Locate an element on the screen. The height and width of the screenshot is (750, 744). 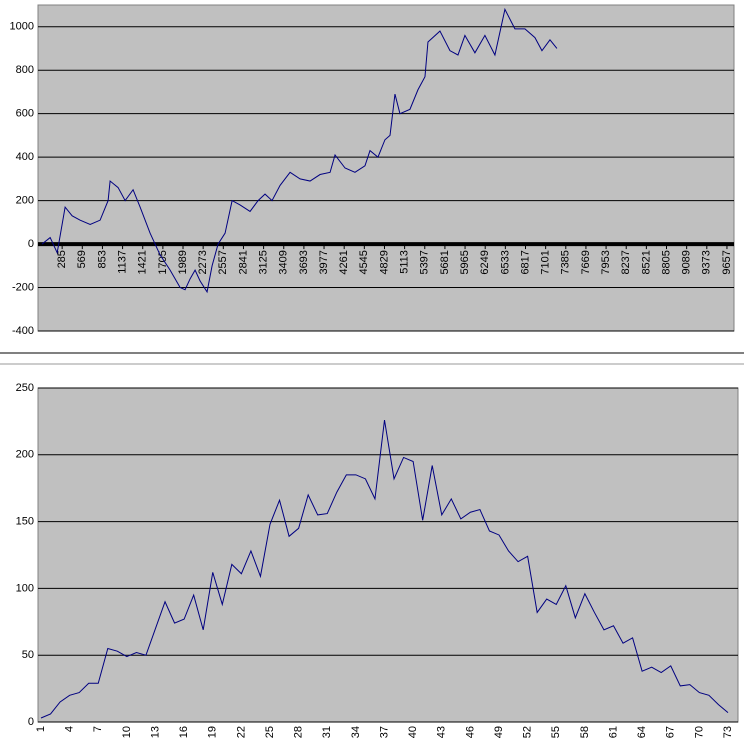
y-tick-label: 400 is located at coordinates (25, 157).